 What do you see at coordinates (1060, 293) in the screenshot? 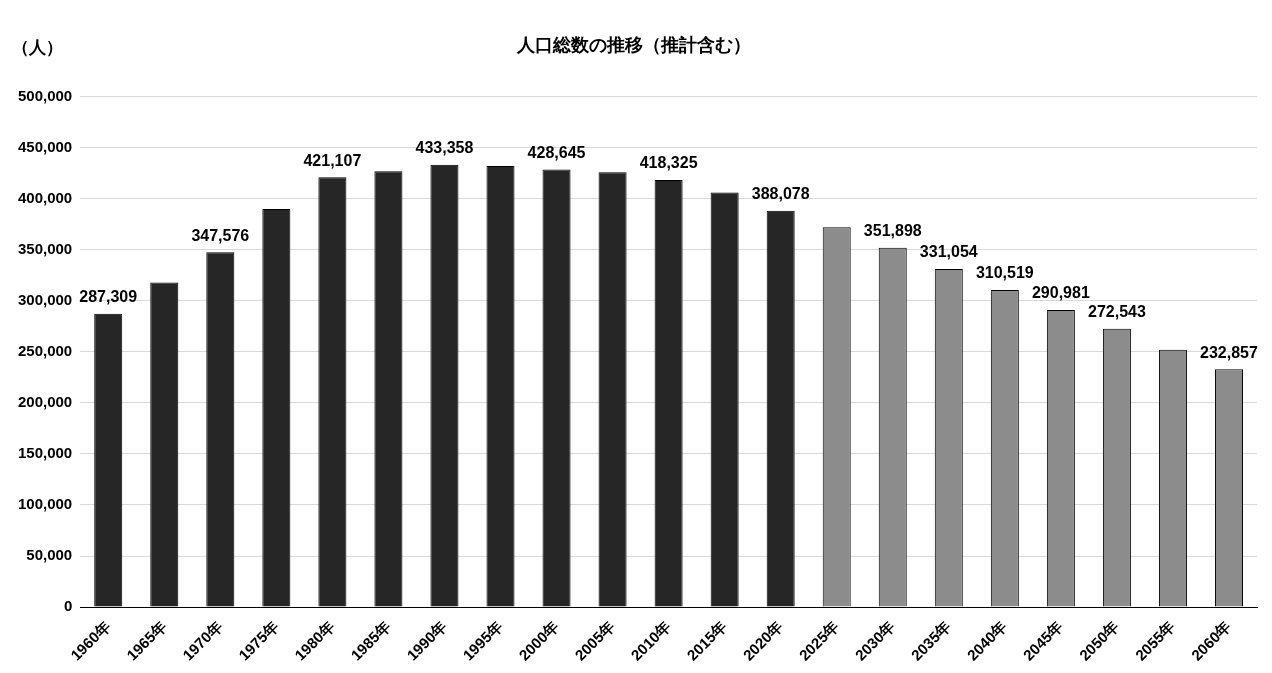
I see `data-label: 290,981` at bounding box center [1060, 293].